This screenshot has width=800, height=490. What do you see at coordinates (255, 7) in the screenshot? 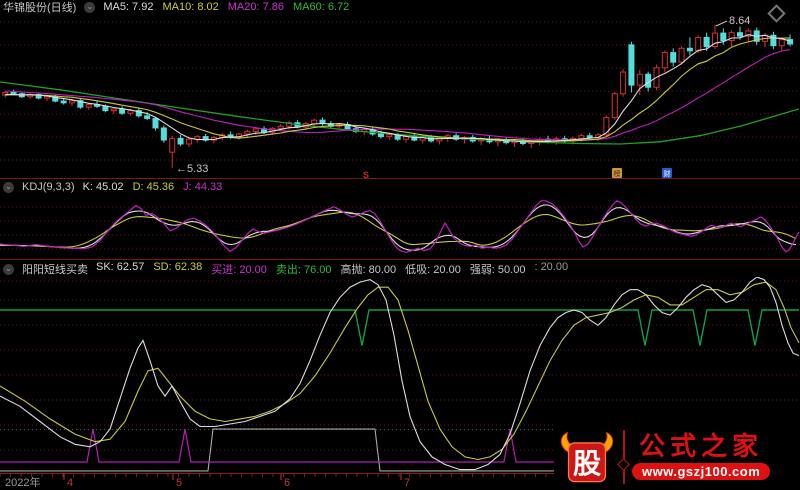
I see `indicator-ma20: MA20: 7.86` at bounding box center [255, 7].